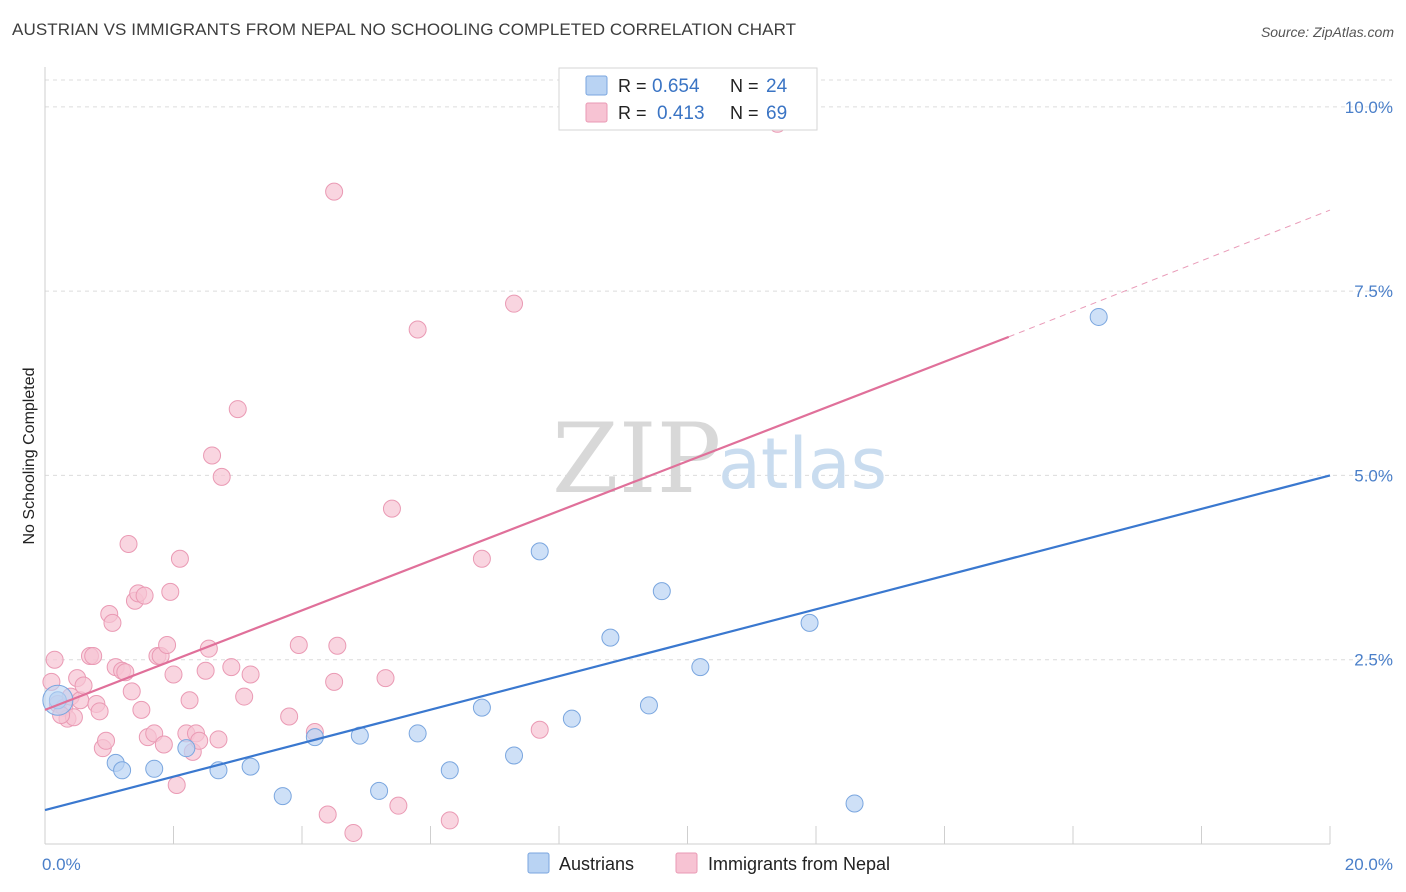  Describe the element at coordinates (29, 456) in the screenshot. I see `y-axis-title: No Schooling Completed` at that location.